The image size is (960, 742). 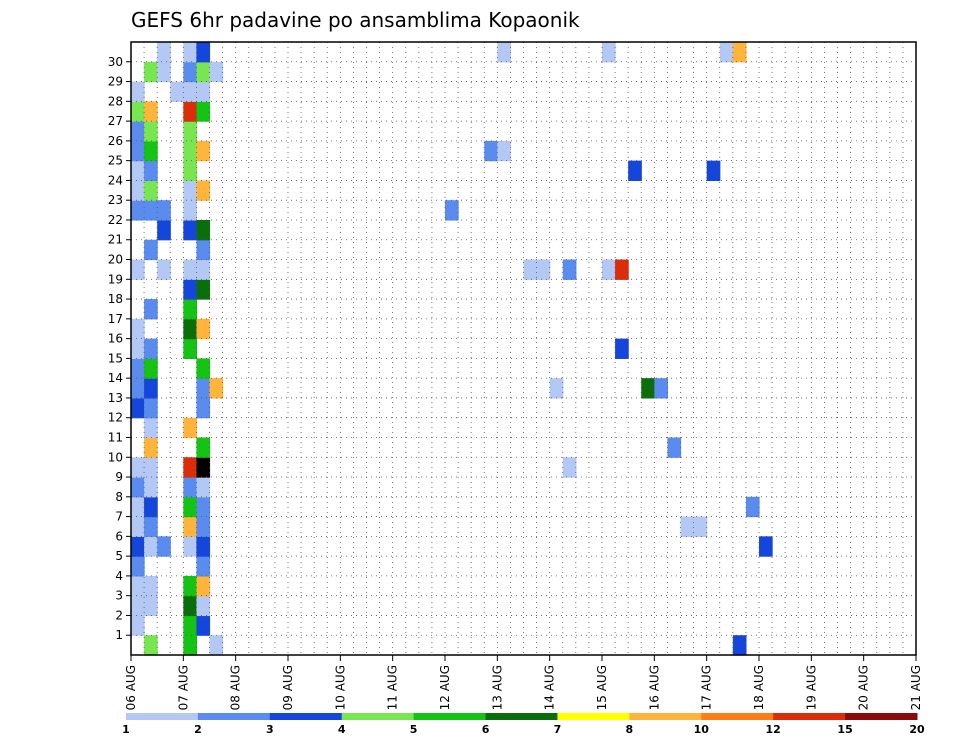 I want to click on chart-title: GEFS 6hr padavine po ansamblima Kopaonik, so click(x=355, y=20).